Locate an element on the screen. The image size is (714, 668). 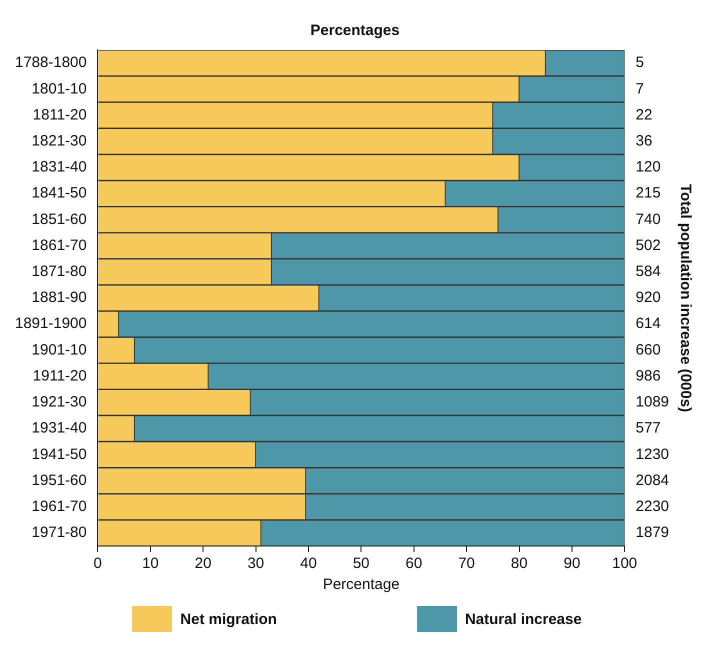
y2-tick-label: 2084 is located at coordinates (653, 480).